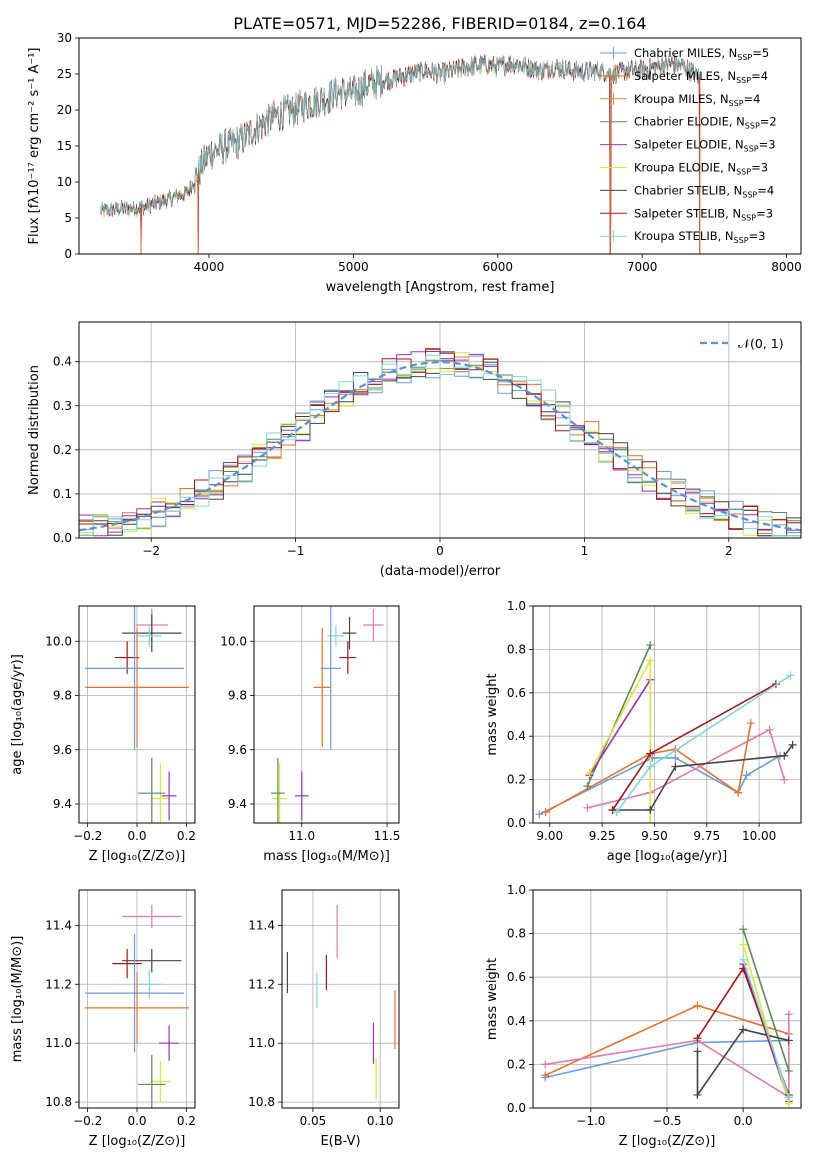  I want to click on y-tick-label: 0.2, so click(516, 1064).